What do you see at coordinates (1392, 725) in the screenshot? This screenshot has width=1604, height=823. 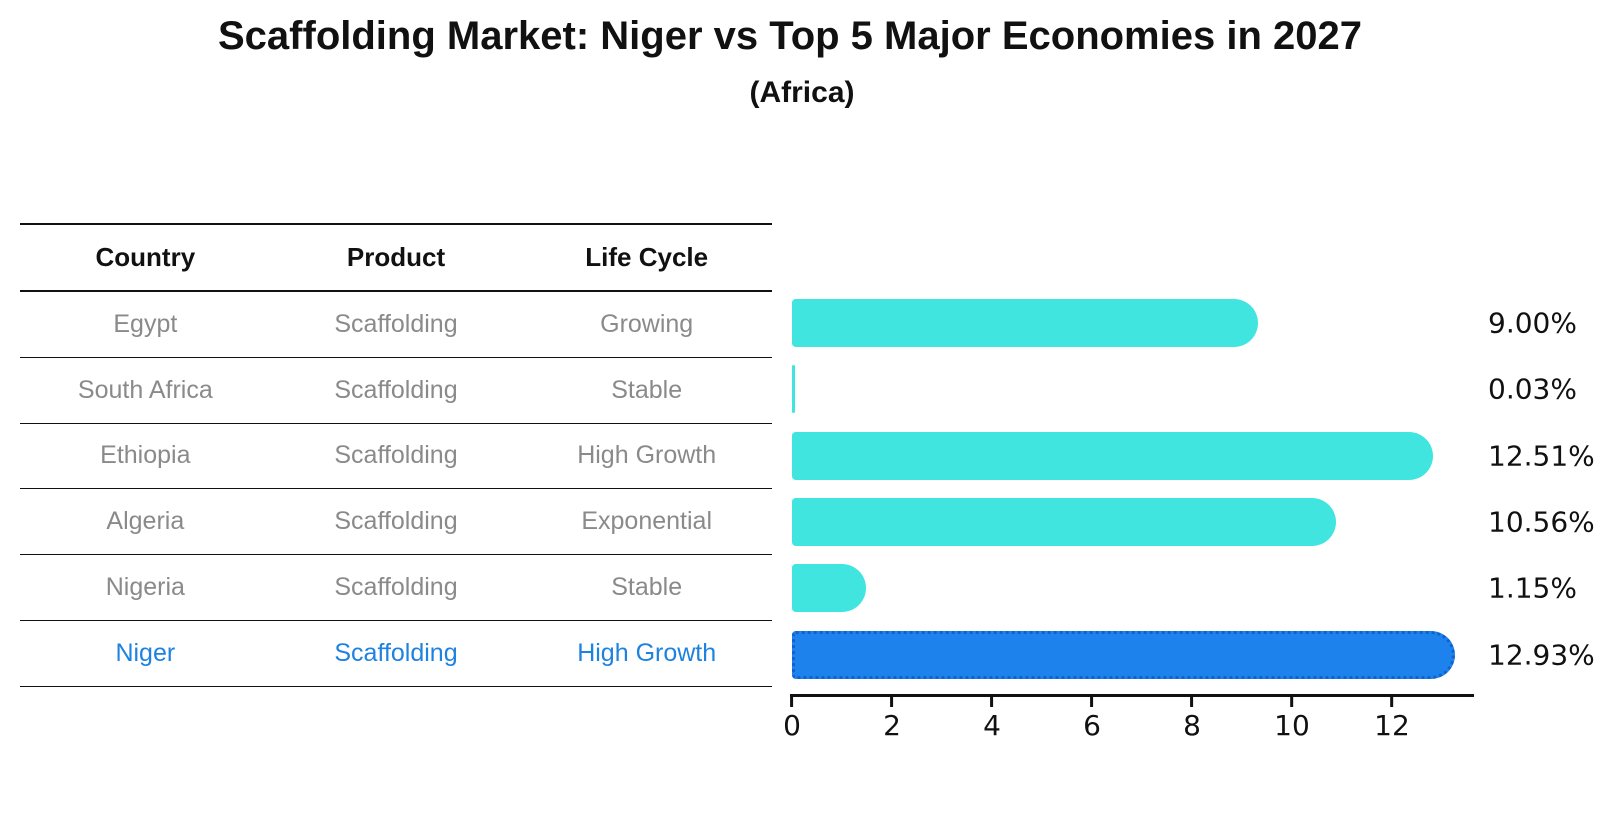 I see `x-tick-label: 12` at bounding box center [1392, 725].